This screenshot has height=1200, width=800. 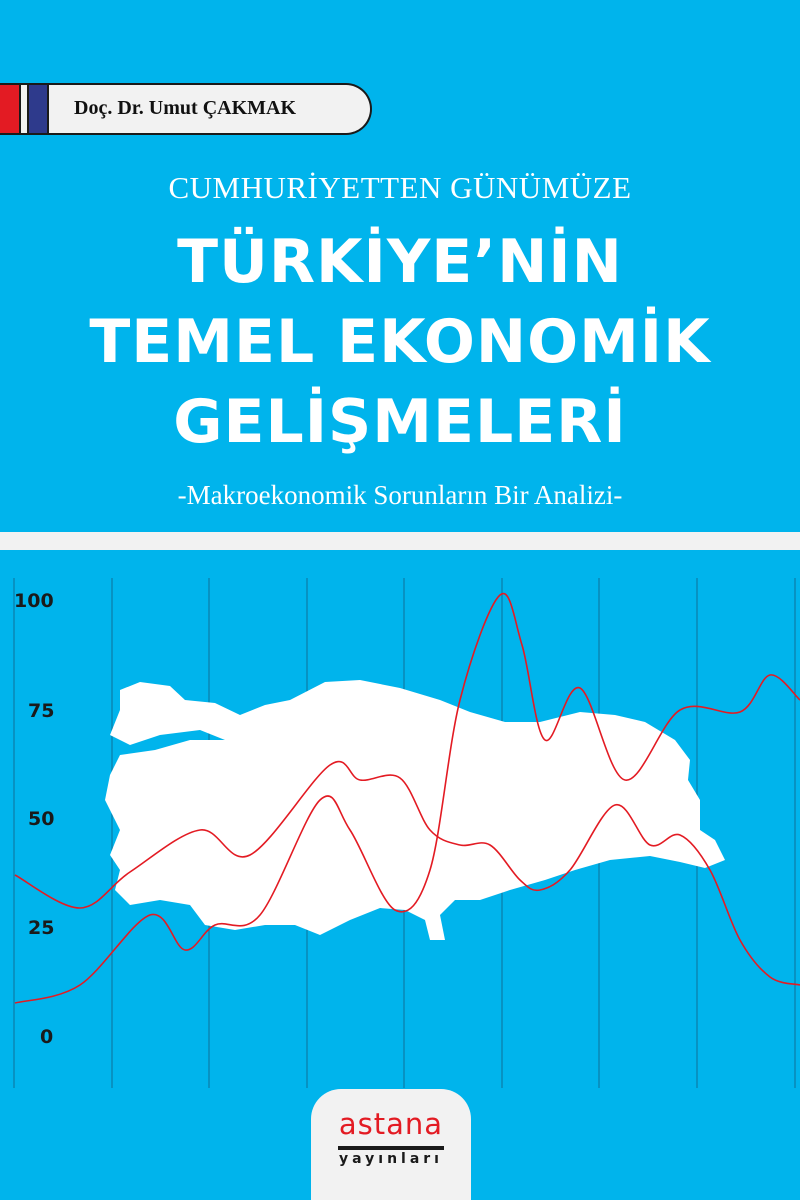 What do you see at coordinates (400, 495) in the screenshot?
I see `subtitle: -Makroekonomik Sorunların Bir Analizi-` at bounding box center [400, 495].